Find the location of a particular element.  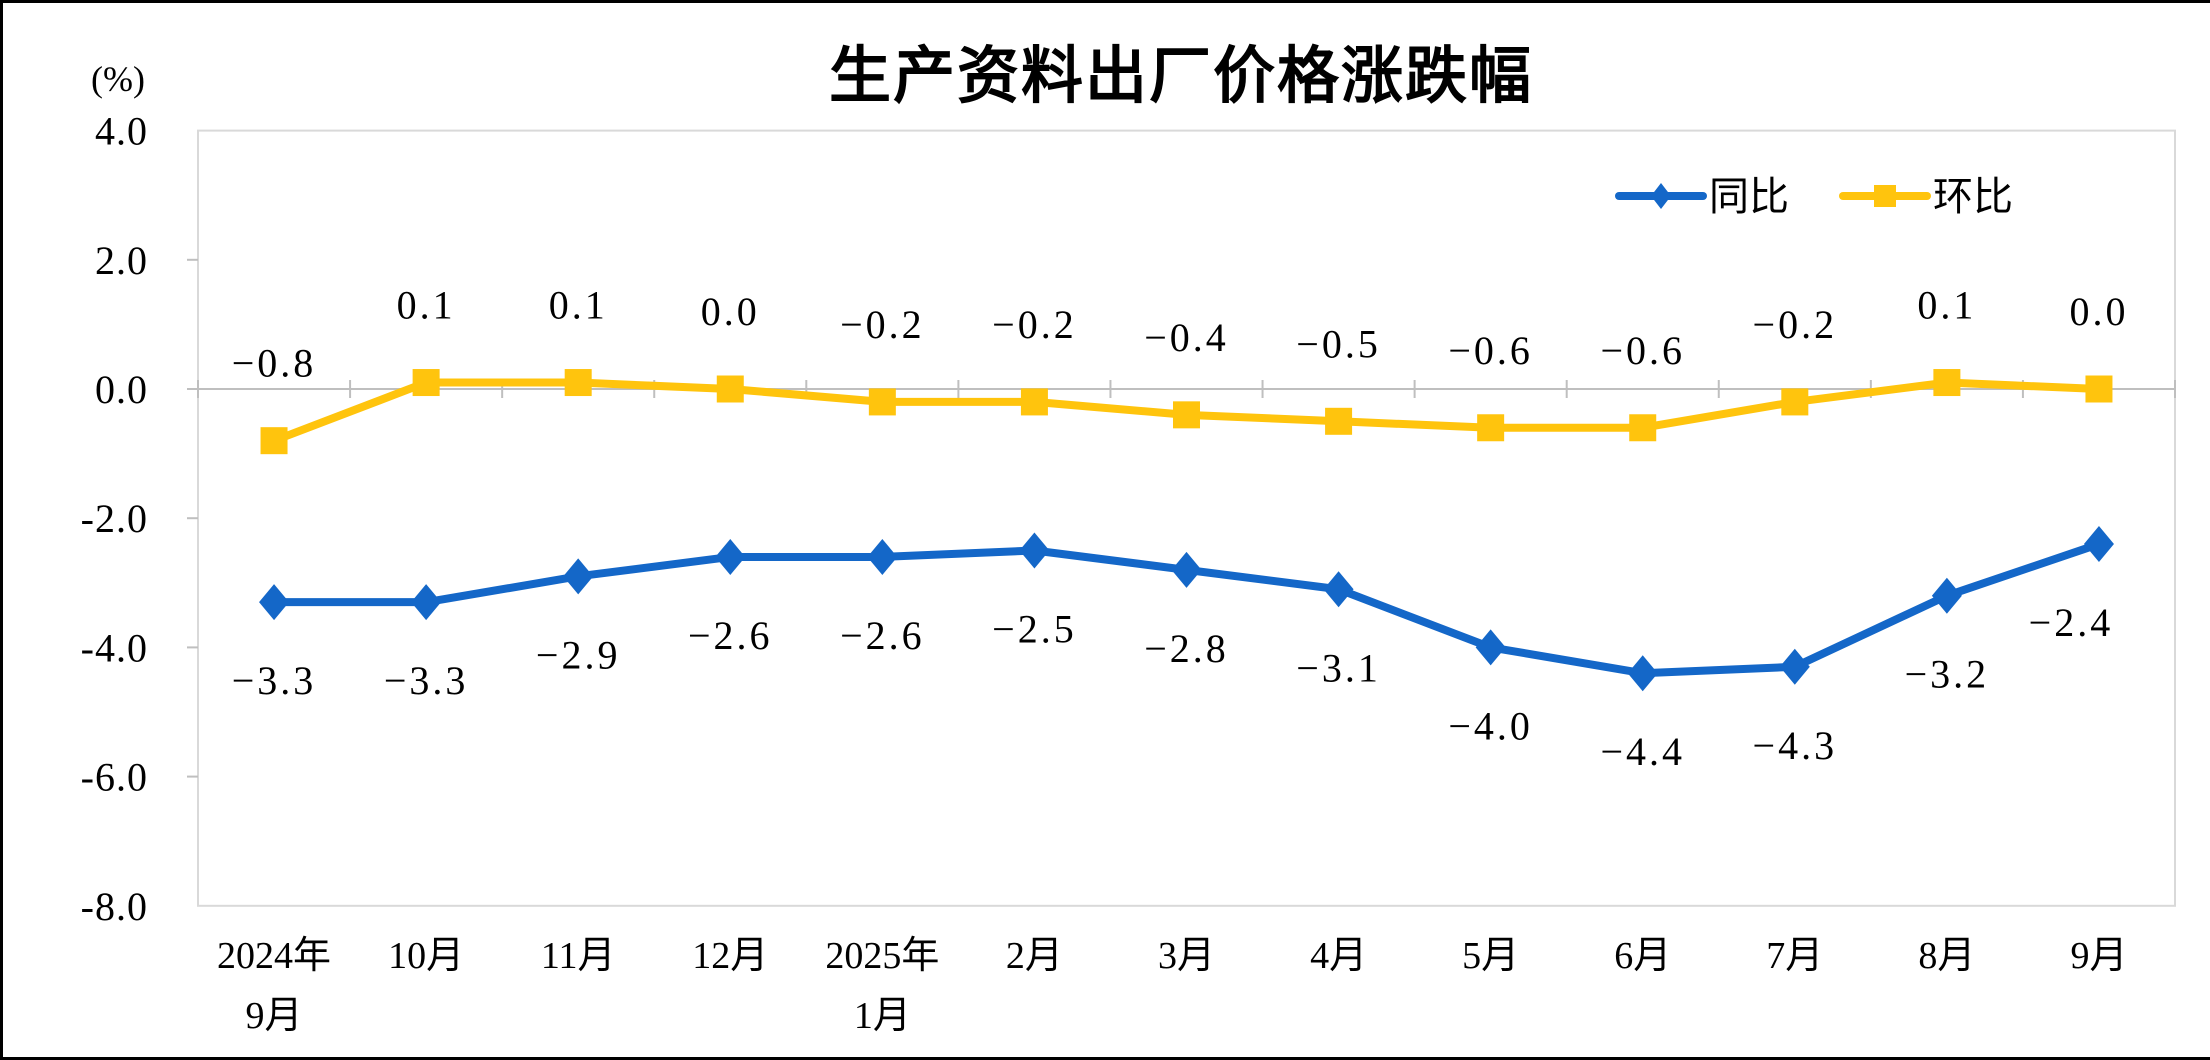

y-axis-tick-label: -6.0 is located at coordinates (114, 777).